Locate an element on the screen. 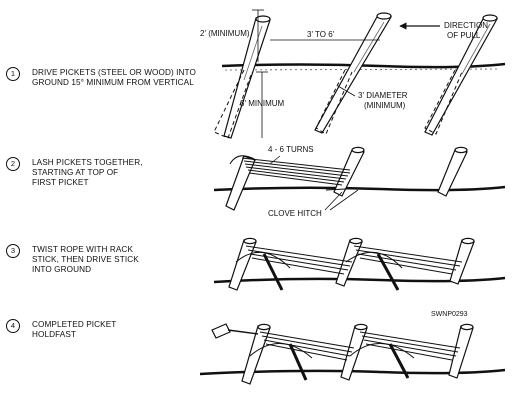 The height and width of the screenshot is (407, 512). panel-3-twist-rope: SWNP0293 is located at coordinates (359, 277).